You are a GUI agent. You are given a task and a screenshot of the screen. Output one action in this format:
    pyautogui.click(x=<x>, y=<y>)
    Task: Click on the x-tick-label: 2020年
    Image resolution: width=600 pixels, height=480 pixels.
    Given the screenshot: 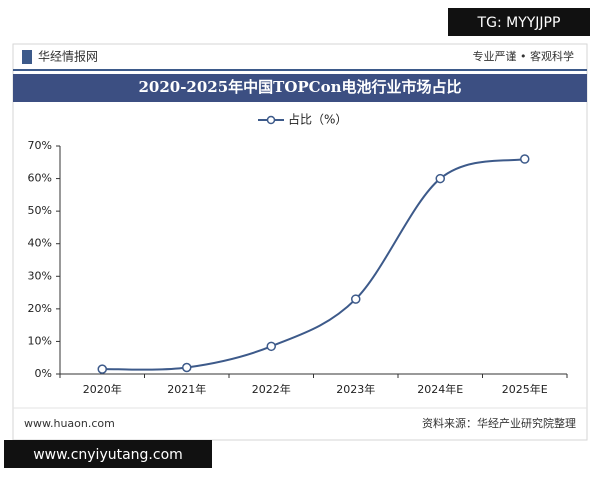 What is the action you would take?
    pyautogui.click(x=102, y=389)
    